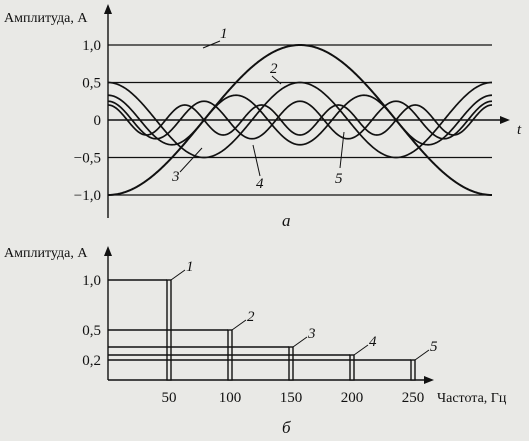 The image size is (529, 441). I want to click on panel-b-x-tick-label: 200, so click(352, 398).